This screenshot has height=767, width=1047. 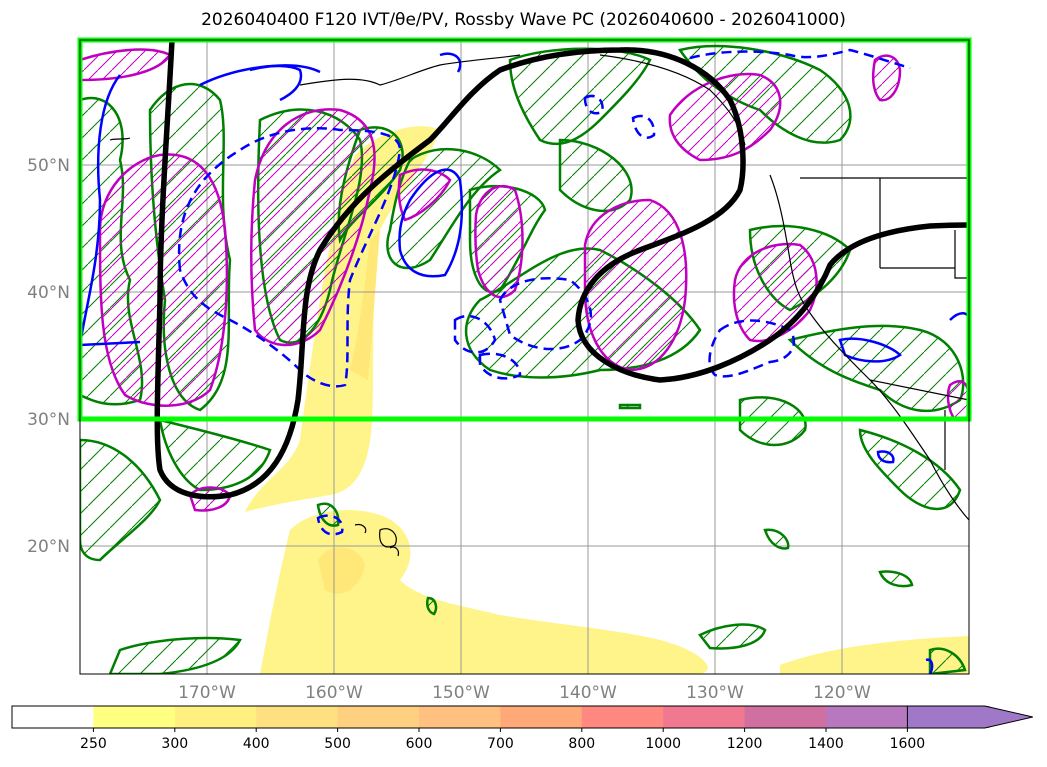 I want to click on colorbar-label: 1400, so click(x=826, y=744).